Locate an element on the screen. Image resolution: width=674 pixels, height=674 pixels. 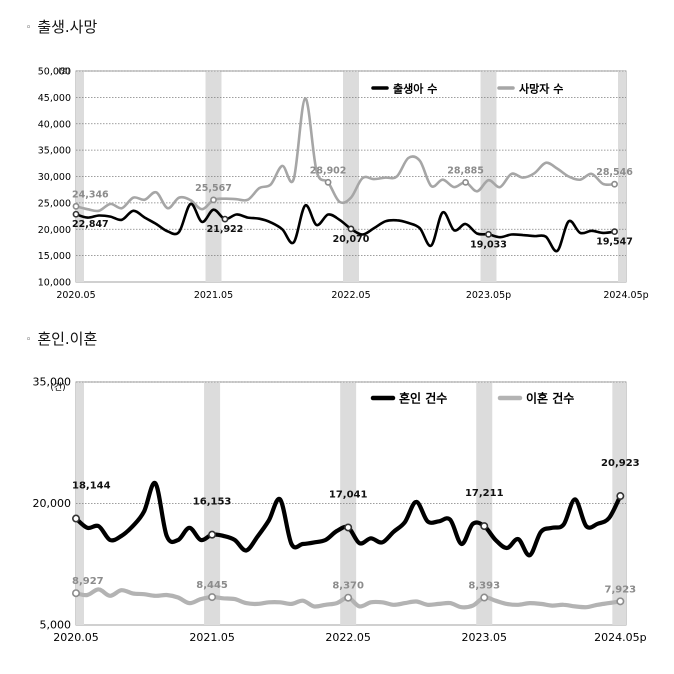
data-label: 16,153 is located at coordinates (212, 502).